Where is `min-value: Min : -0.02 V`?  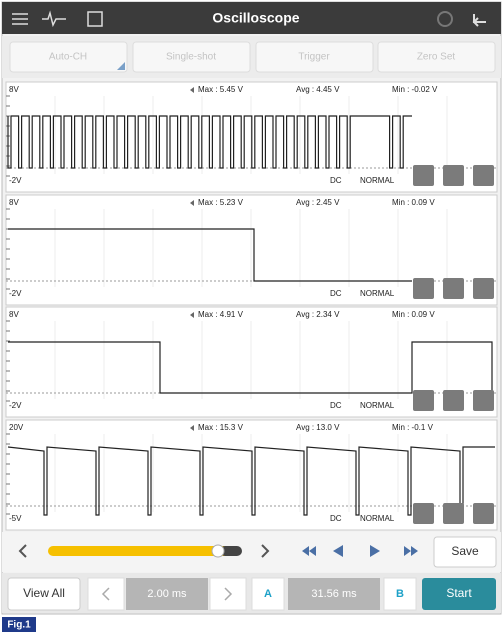 min-value: Min : -0.02 V is located at coordinates (415, 89).